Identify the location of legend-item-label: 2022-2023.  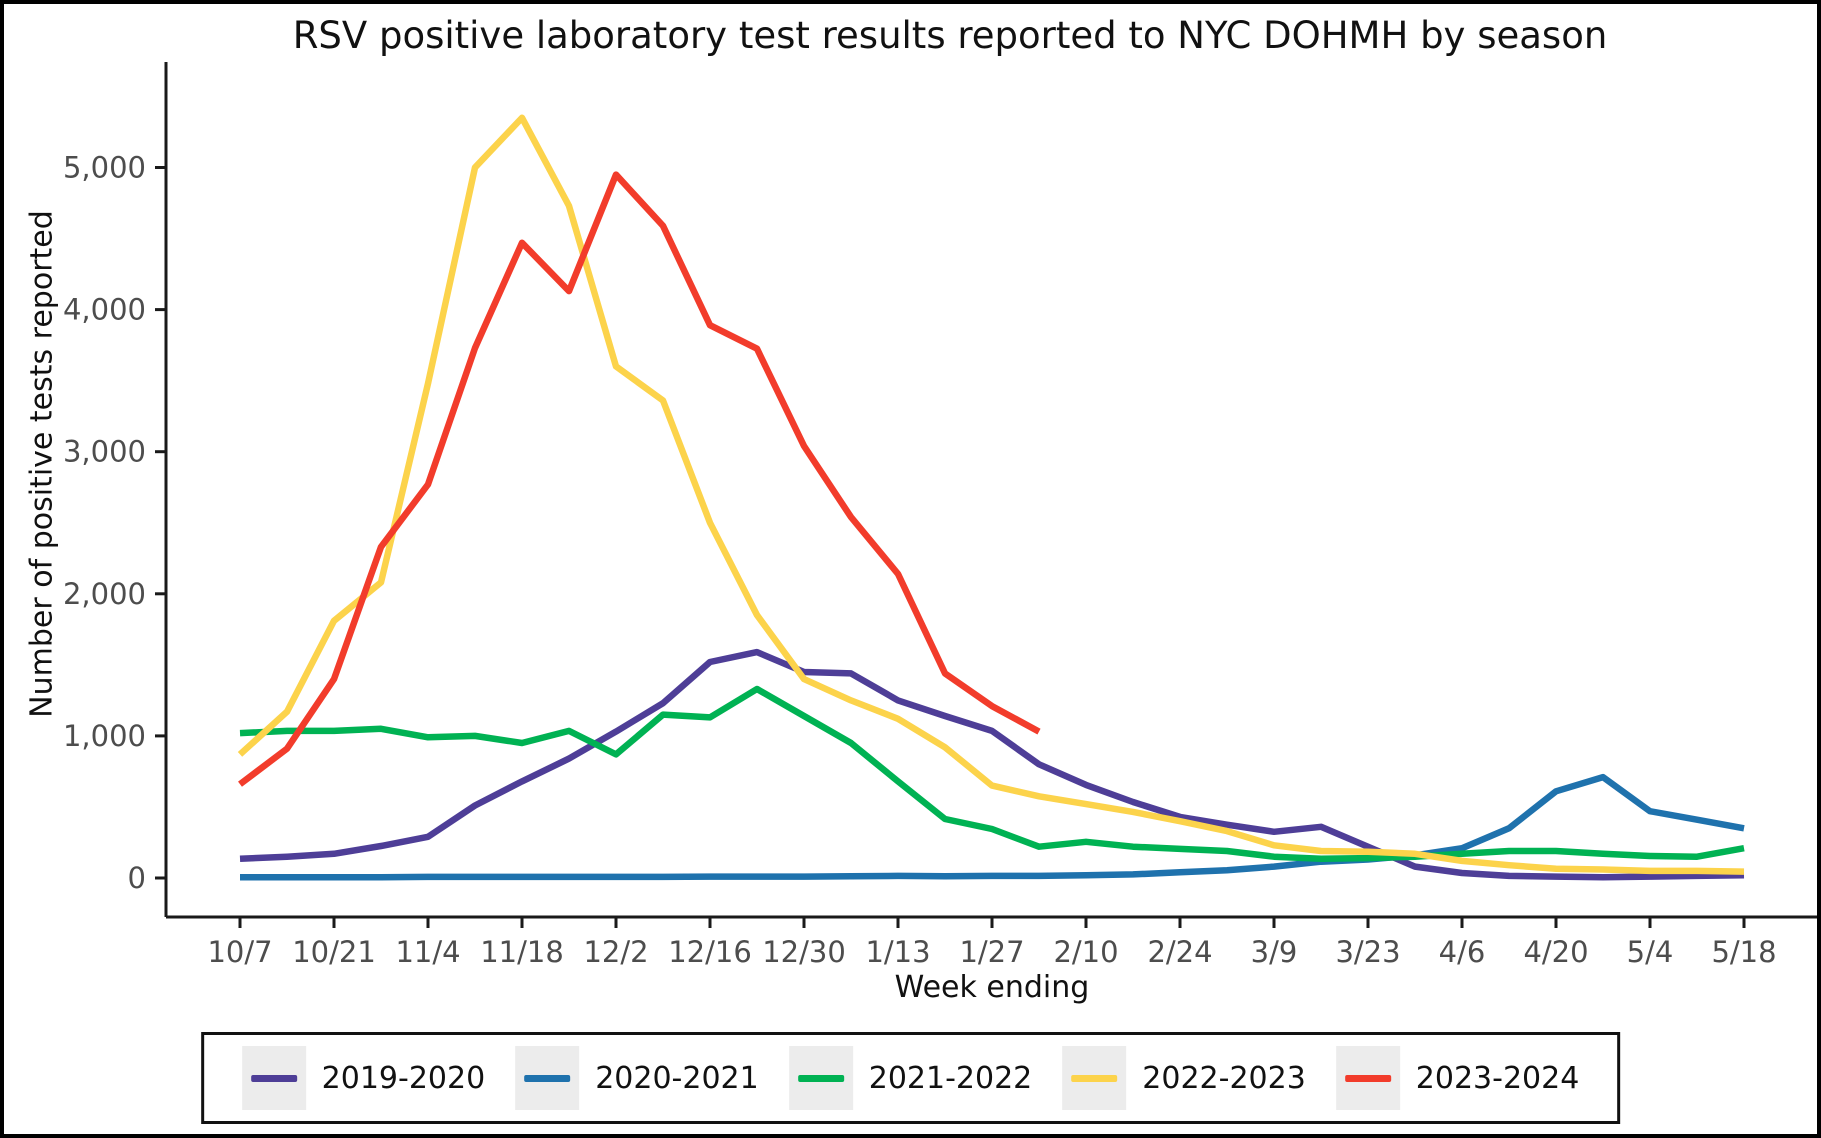
(1224, 1078).